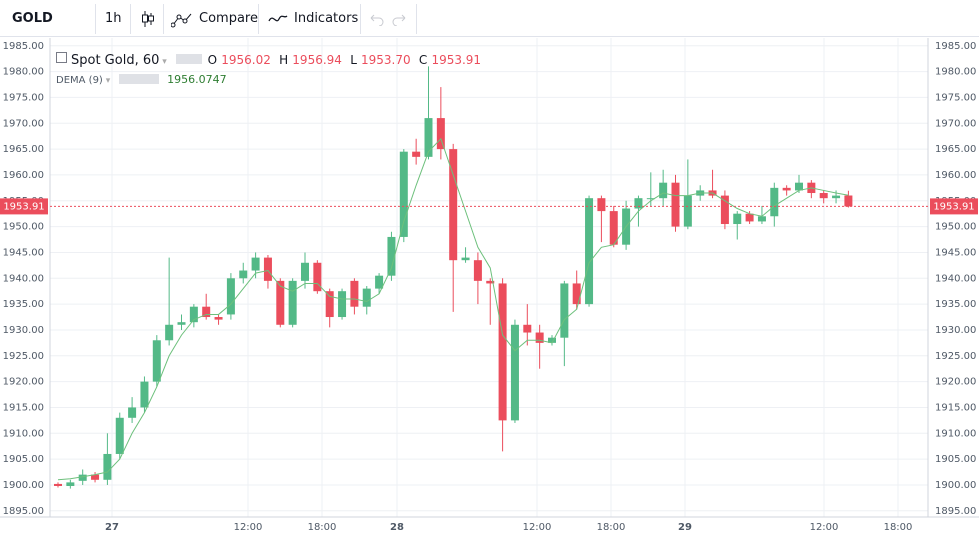  Describe the element at coordinates (23, 123) in the screenshot. I see `y-tick-label-left: 1970.00` at that location.